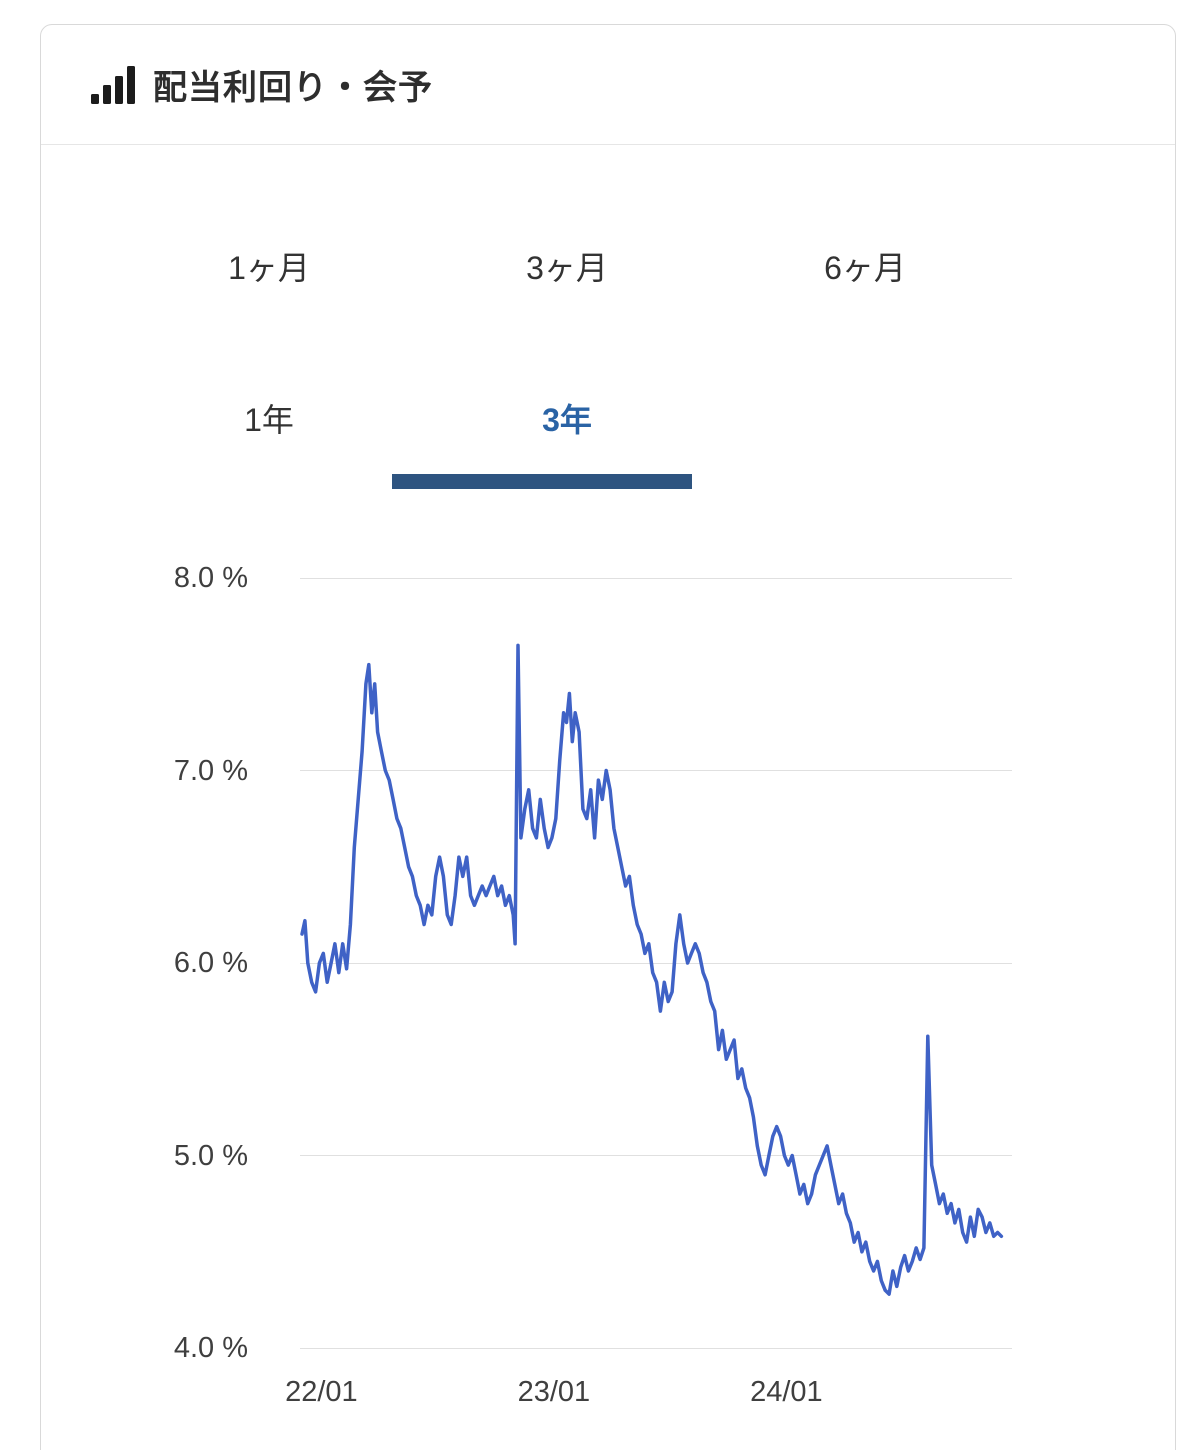  What do you see at coordinates (113, 84) in the screenshot?
I see `bar-signal-icon` at bounding box center [113, 84].